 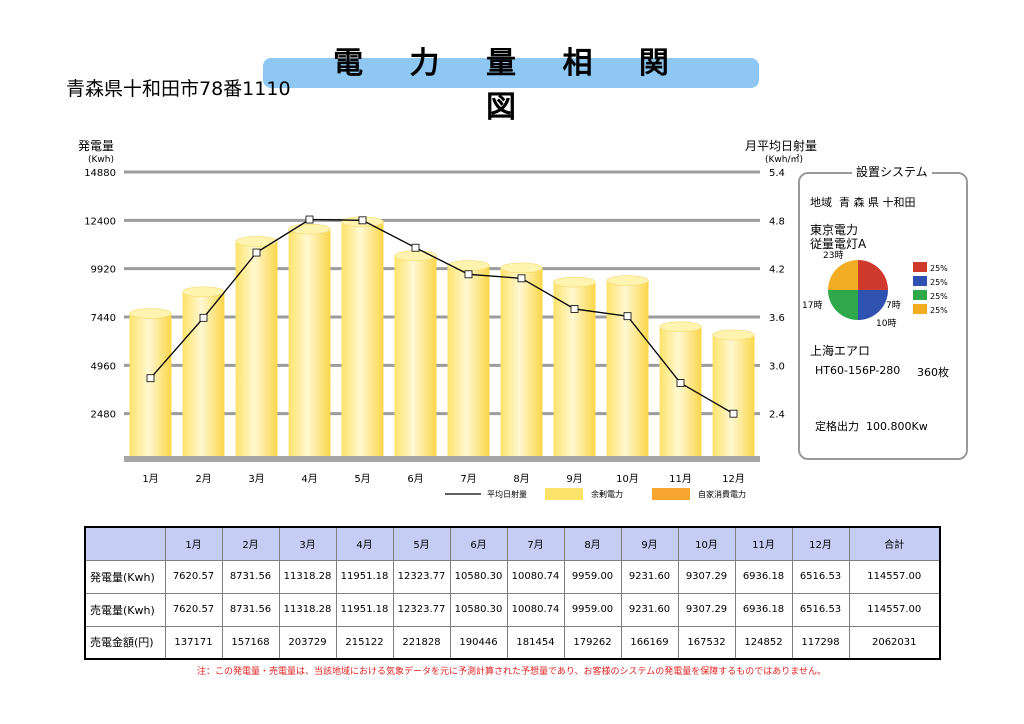 What do you see at coordinates (468, 479) in the screenshot?
I see `x-tick-label: 7月` at bounding box center [468, 479].